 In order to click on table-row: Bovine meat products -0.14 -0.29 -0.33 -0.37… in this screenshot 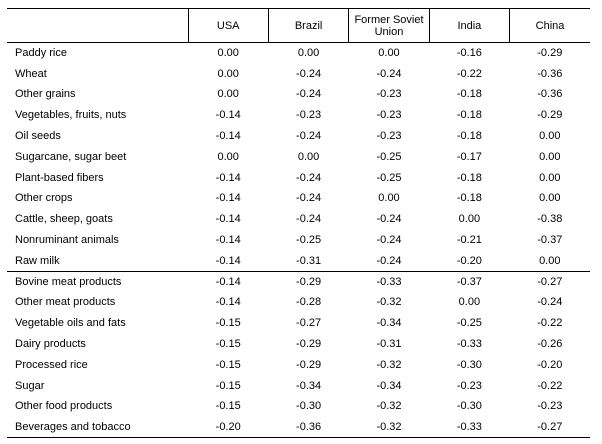, I will do `click(298, 281)`.